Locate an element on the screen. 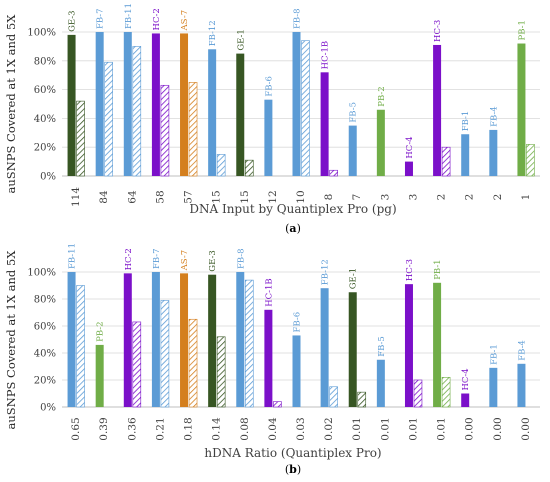 The width and height of the screenshot is (550, 482). panel-label: (a) is located at coordinates (293, 228).